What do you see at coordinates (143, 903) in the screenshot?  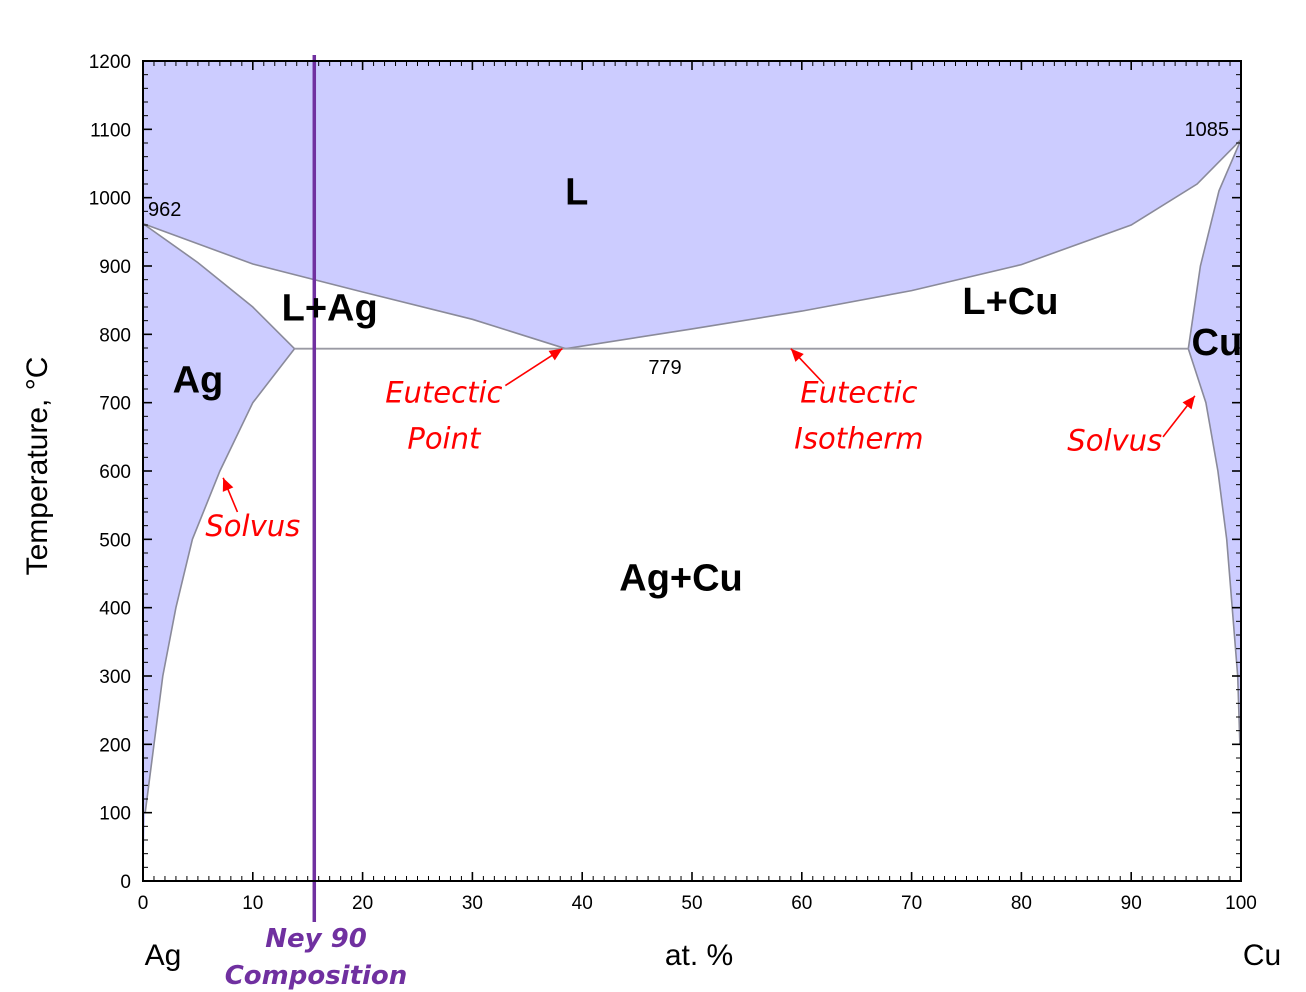 I see `x-tick-label: 0` at bounding box center [143, 903].